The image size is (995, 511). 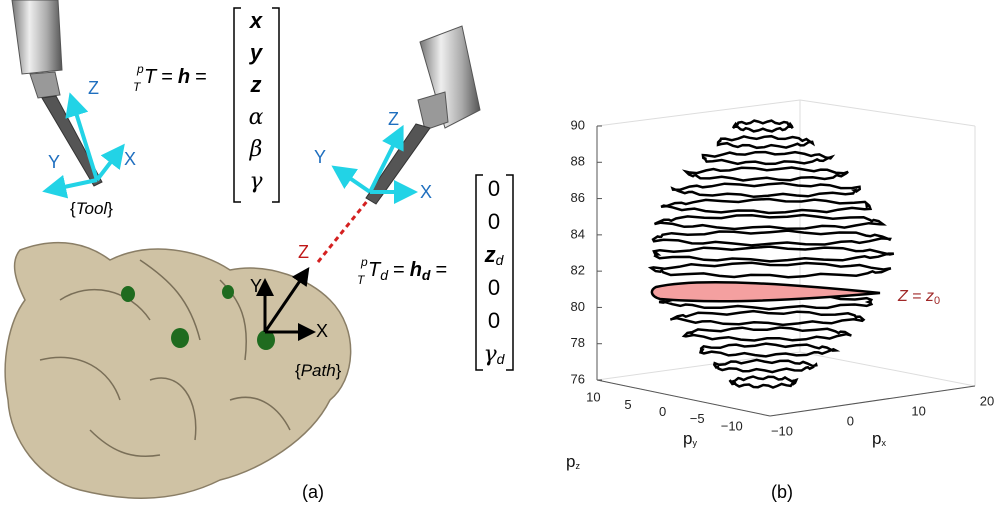 I want to click on symbol: x, so click(x=256, y=20).